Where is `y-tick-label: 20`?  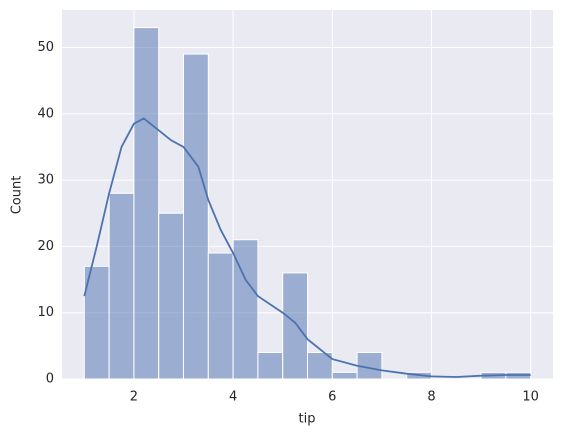 y-tick-label: 20 is located at coordinates (45, 246).